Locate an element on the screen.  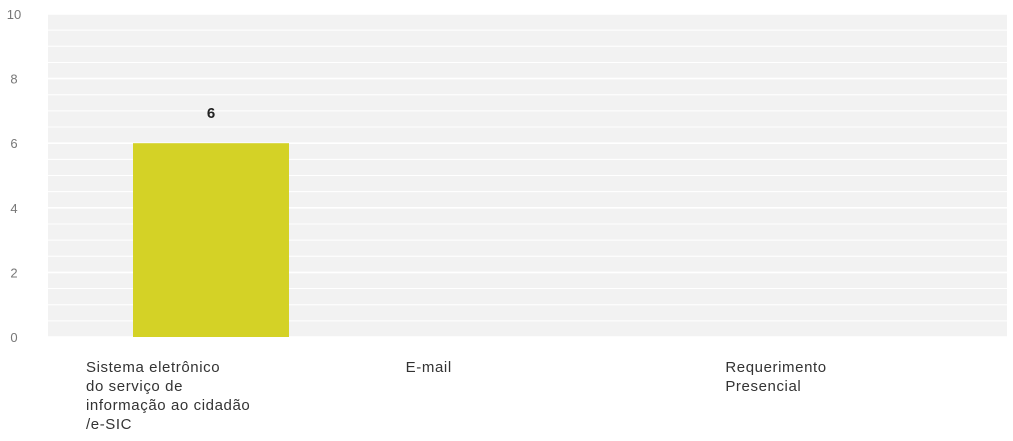
data-labels: 6 is located at coordinates (211, 113).